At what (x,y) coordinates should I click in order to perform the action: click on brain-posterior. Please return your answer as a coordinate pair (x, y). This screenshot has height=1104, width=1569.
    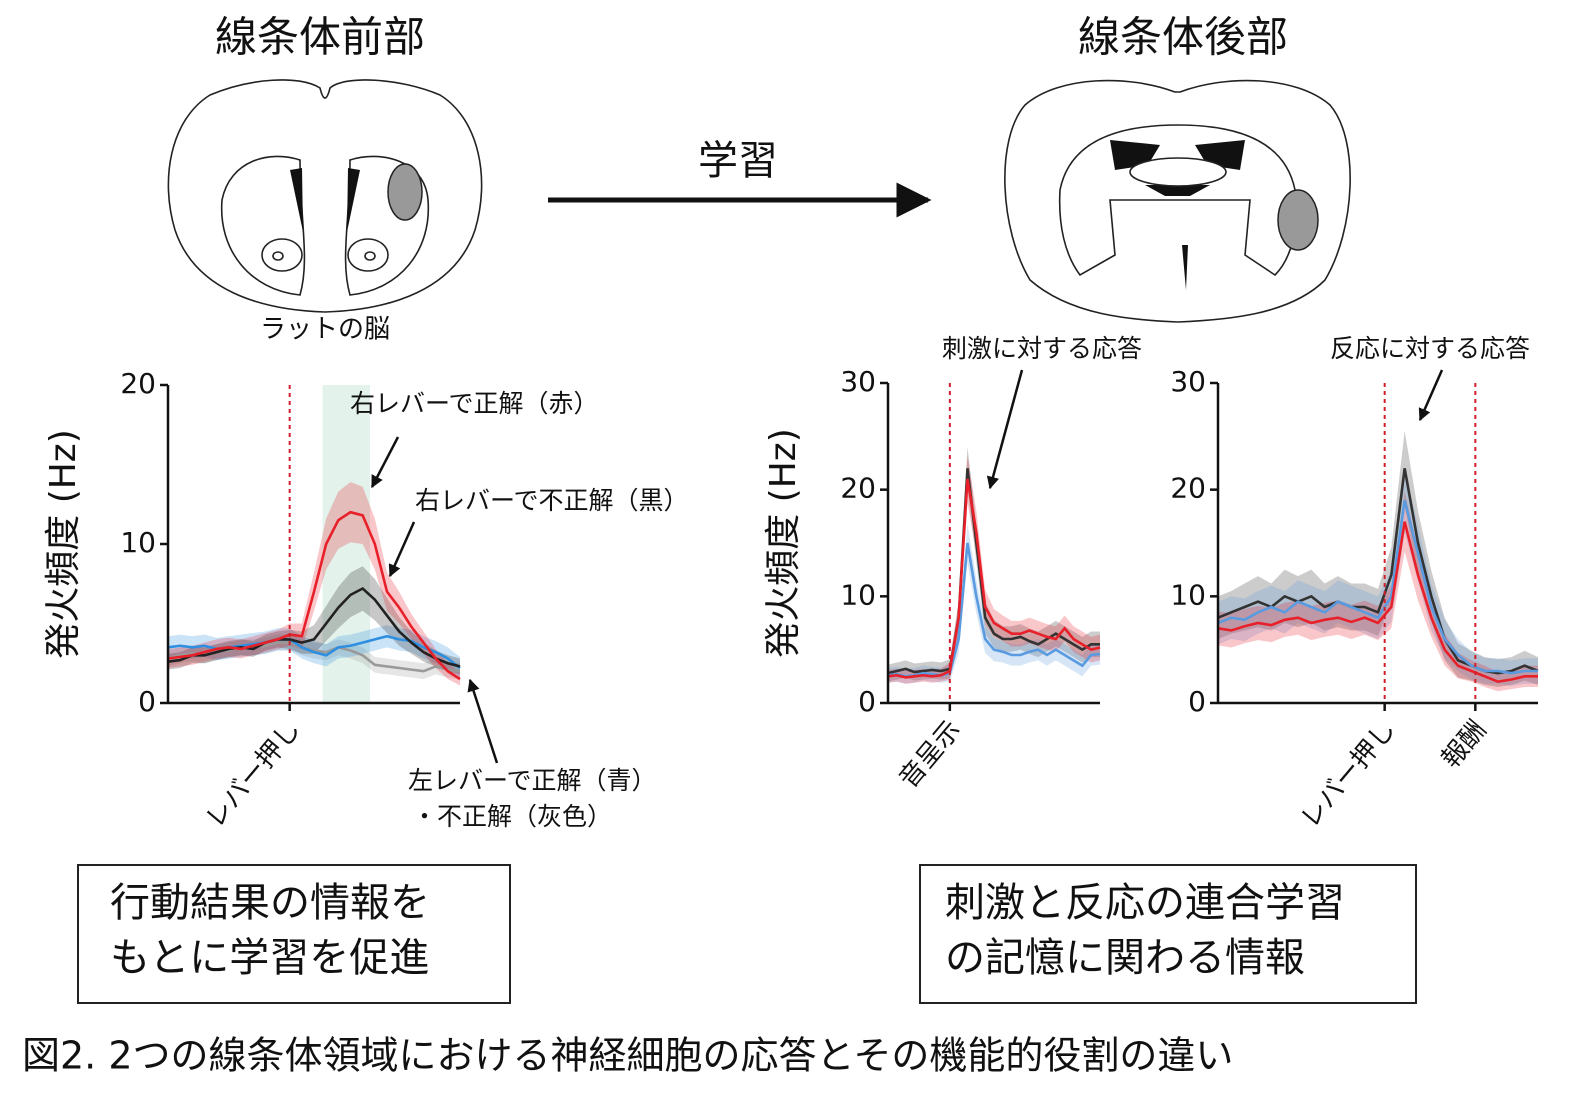
    Looking at the image, I should click on (1177, 201).